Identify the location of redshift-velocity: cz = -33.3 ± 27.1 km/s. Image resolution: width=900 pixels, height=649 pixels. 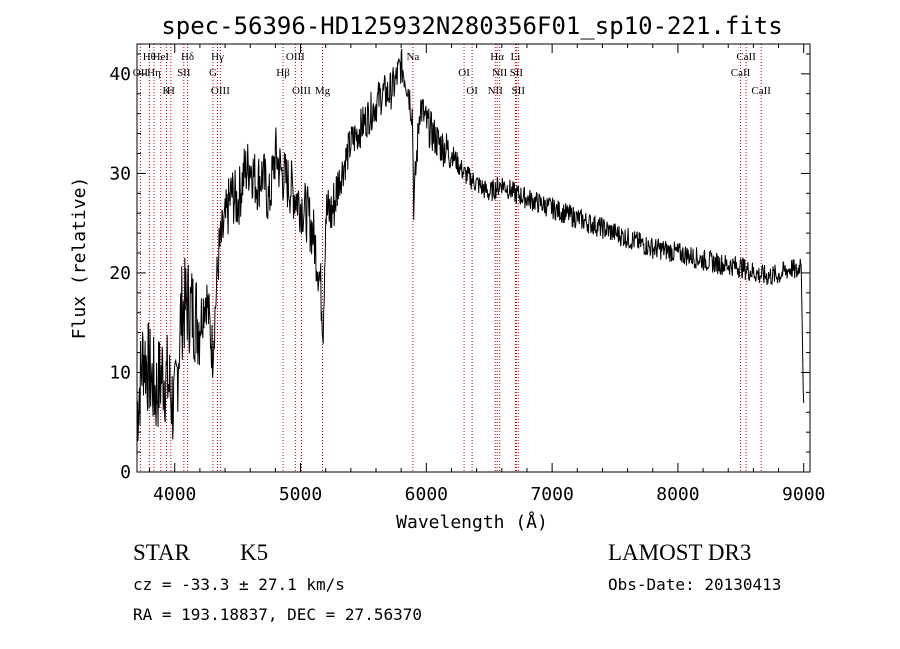
(239, 584).